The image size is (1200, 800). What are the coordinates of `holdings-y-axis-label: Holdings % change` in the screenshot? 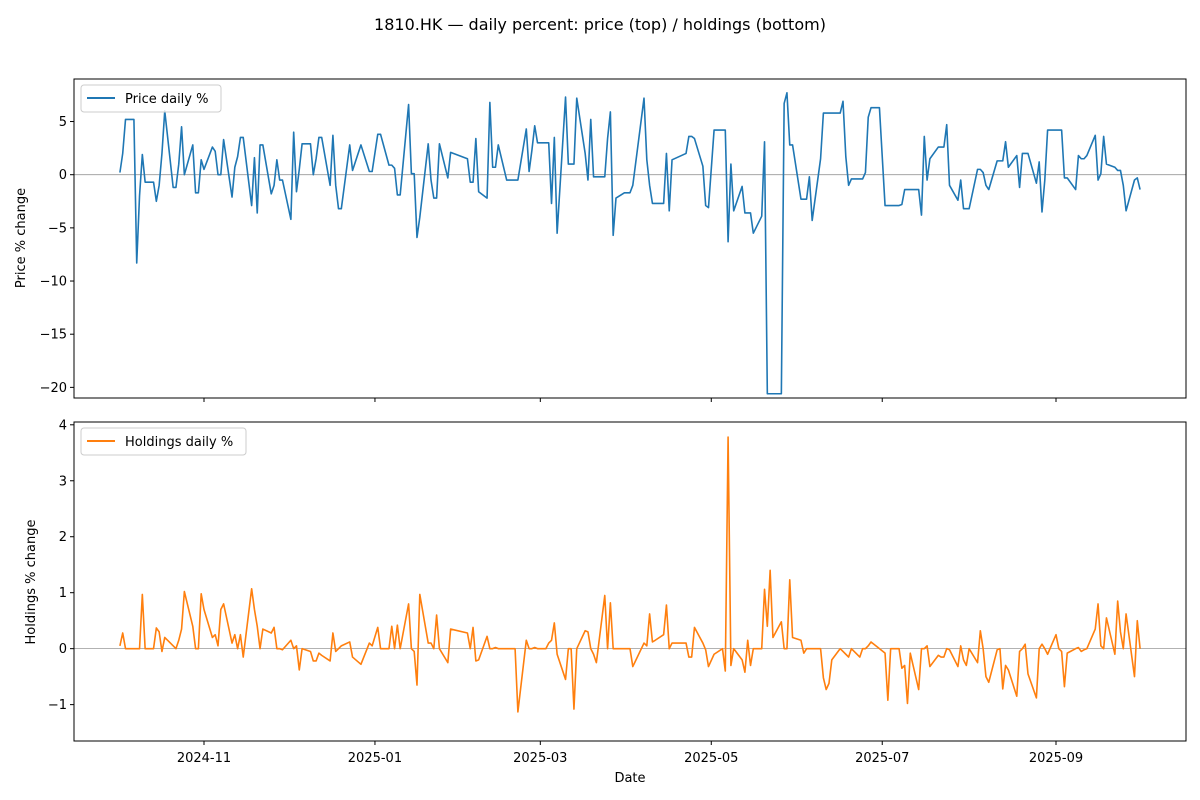 It's located at (31, 582).